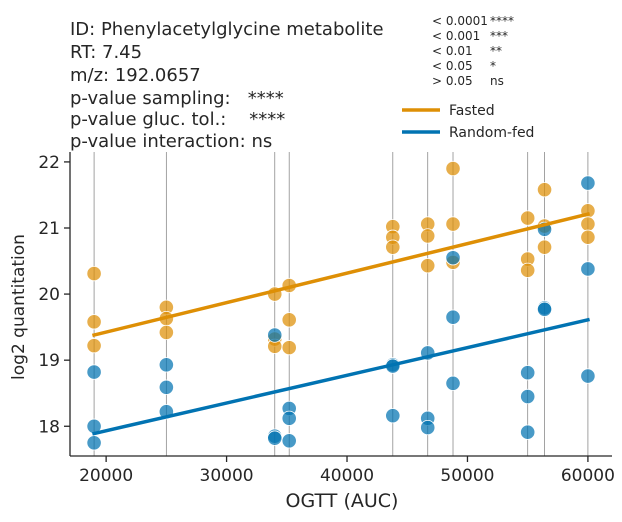  What do you see at coordinates (135, 75) in the screenshot?
I see `info-mz: m/z: 192.0657` at bounding box center [135, 75].